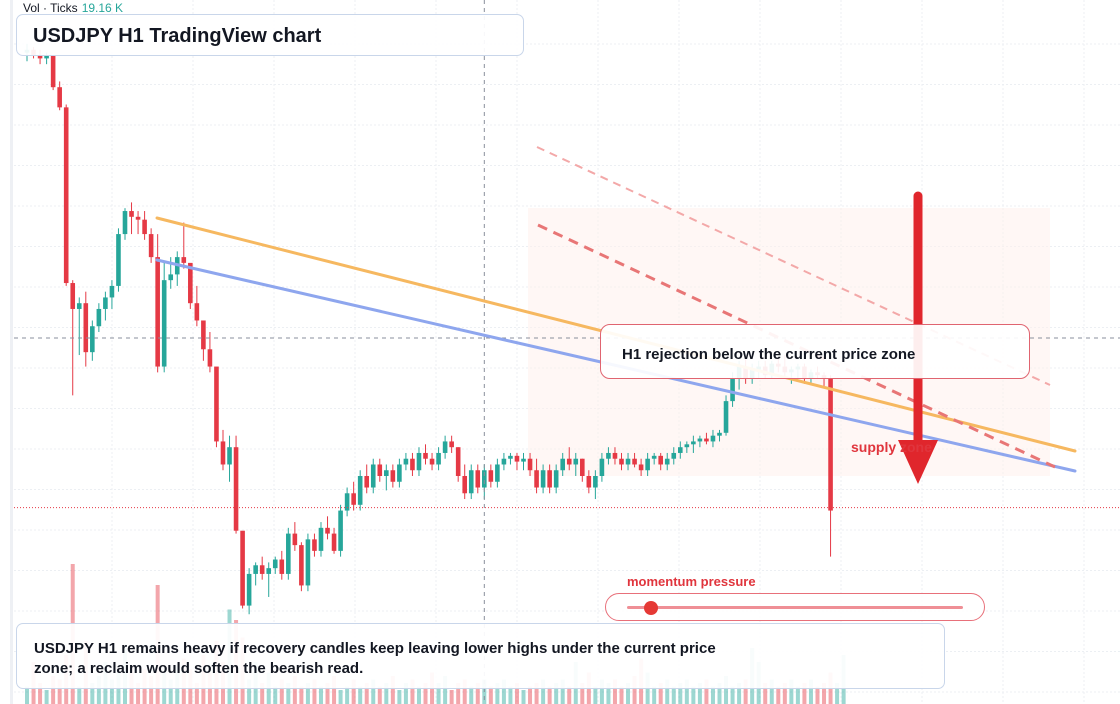 The image size is (1120, 704). I want to click on chart-title: USDJPY H1 TradingView chart, so click(177, 36).